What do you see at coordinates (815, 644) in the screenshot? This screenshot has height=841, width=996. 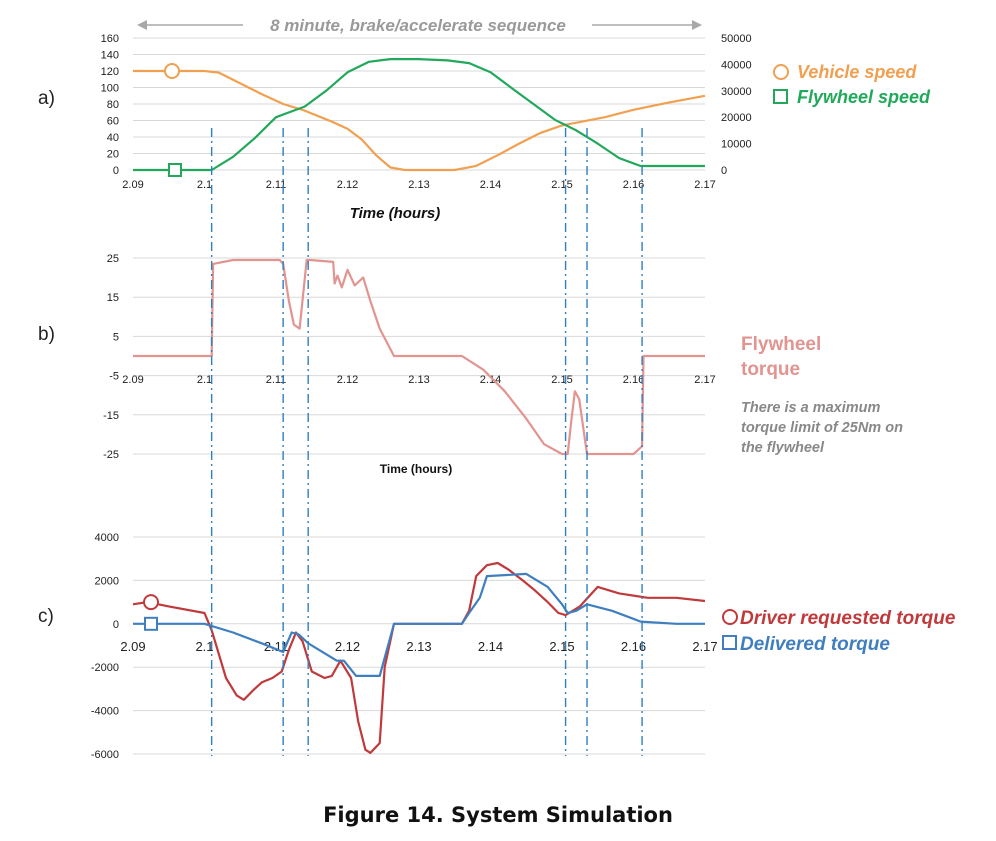 I see `legend-delivered: Delivered torque` at bounding box center [815, 644].